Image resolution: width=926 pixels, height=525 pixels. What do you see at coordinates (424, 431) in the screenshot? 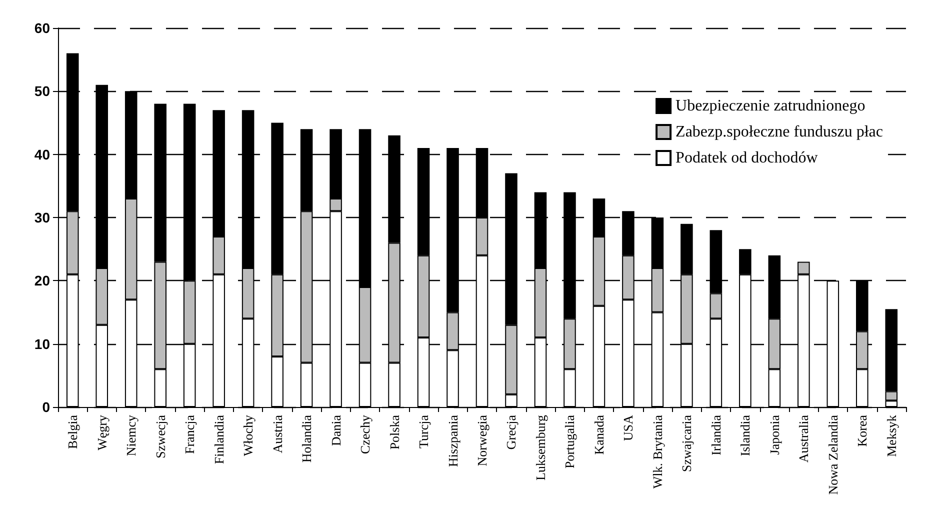
I see `x-tick-label: Turcja` at bounding box center [424, 431].